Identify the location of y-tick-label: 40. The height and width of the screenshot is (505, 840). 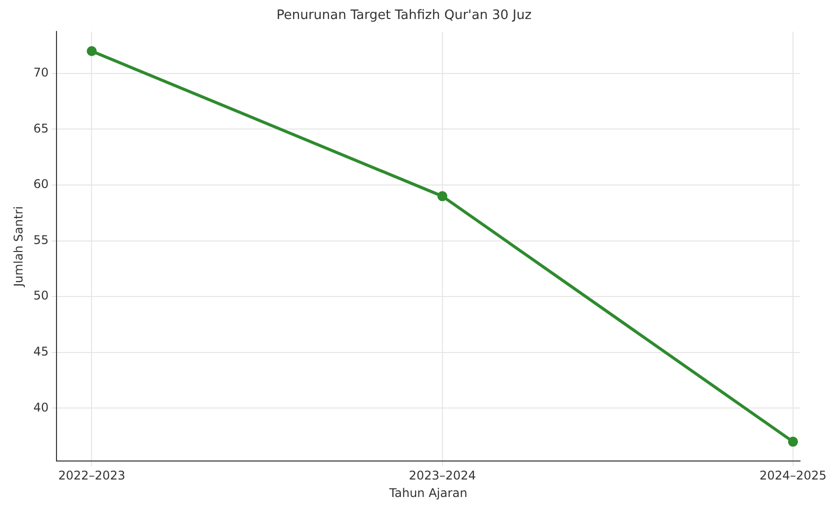
(41, 407).